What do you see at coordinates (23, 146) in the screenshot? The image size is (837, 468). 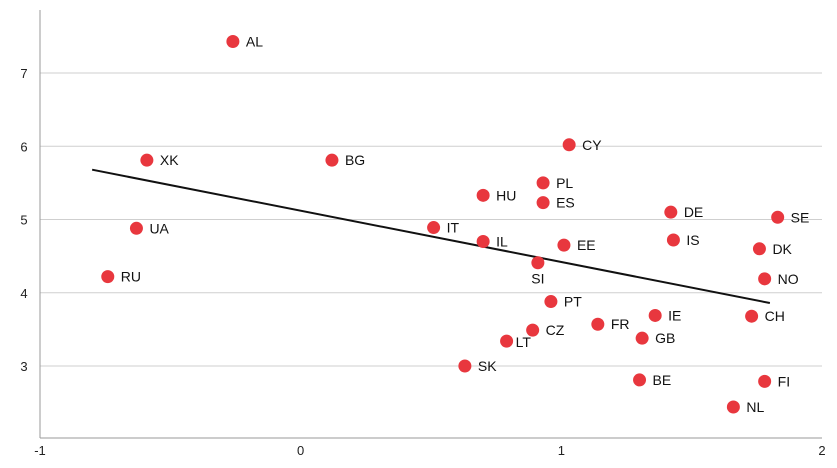 I see `y-tick-label: 6` at bounding box center [23, 146].